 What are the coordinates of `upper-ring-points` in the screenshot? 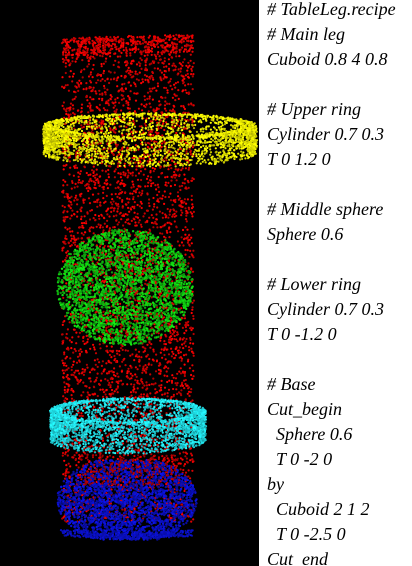 It's located at (150, 145).